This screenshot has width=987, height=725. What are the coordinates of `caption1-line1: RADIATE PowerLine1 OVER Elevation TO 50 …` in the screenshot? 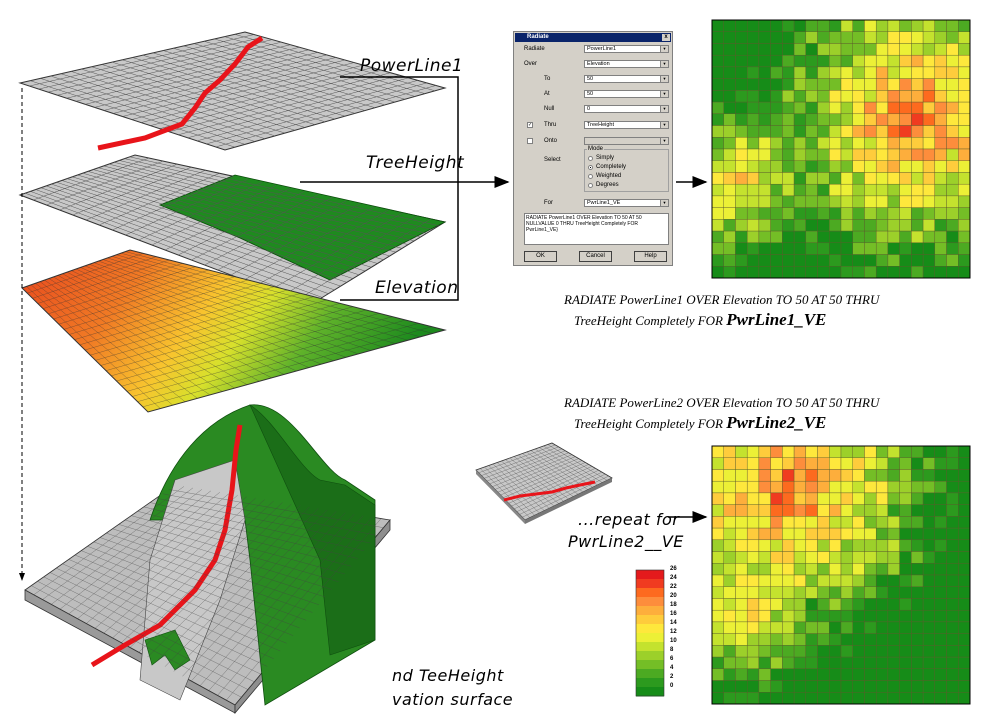 It's located at (722, 299).